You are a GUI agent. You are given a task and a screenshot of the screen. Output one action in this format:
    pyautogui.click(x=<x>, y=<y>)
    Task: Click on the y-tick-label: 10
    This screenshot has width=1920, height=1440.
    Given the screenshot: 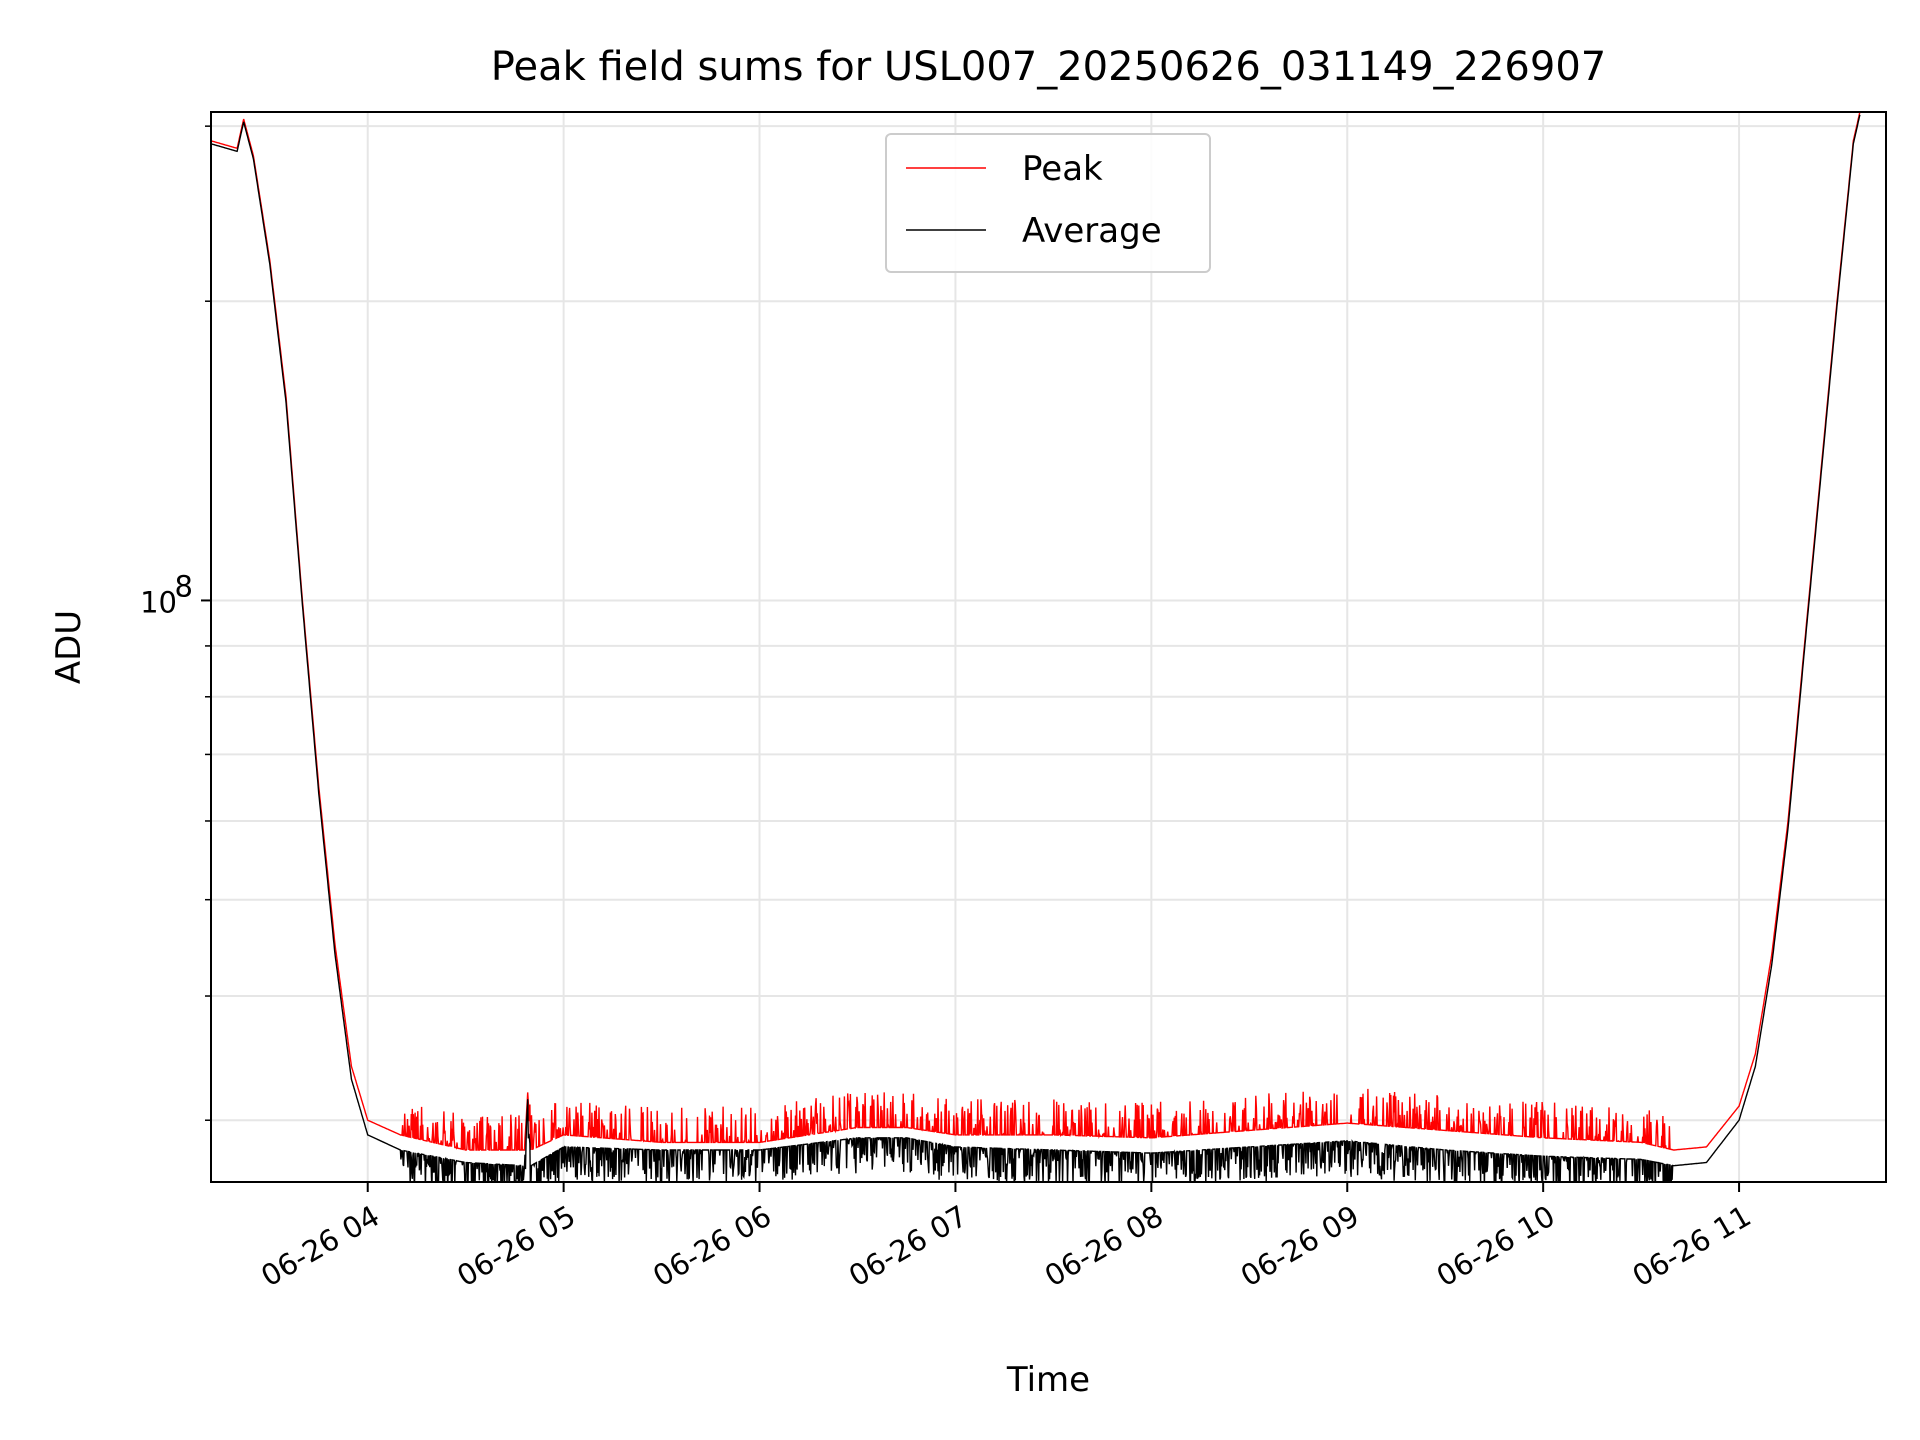 What is the action you would take?
    pyautogui.click(x=158, y=602)
    